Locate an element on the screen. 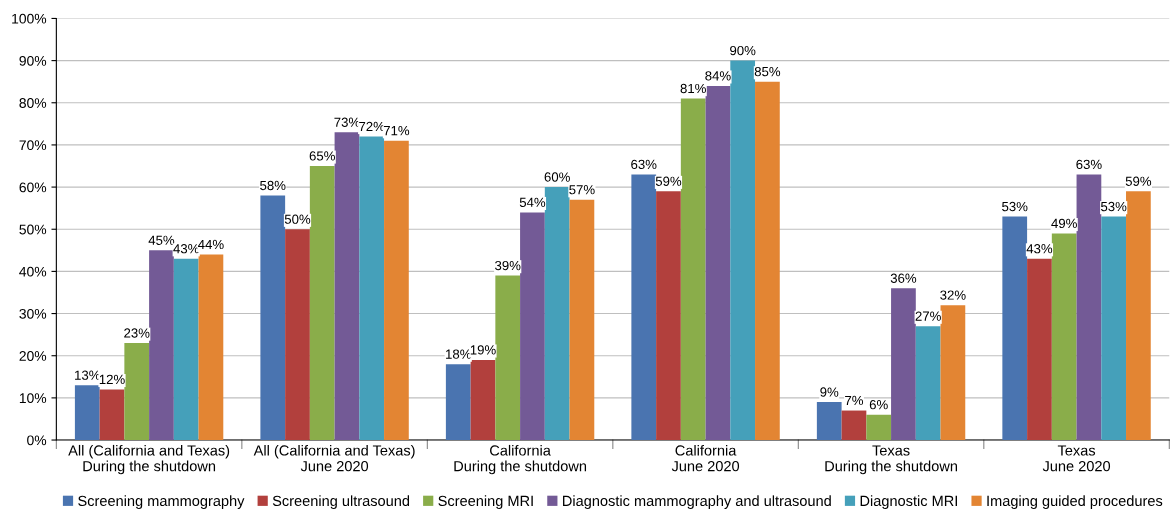  data-label: 6% is located at coordinates (878, 405).